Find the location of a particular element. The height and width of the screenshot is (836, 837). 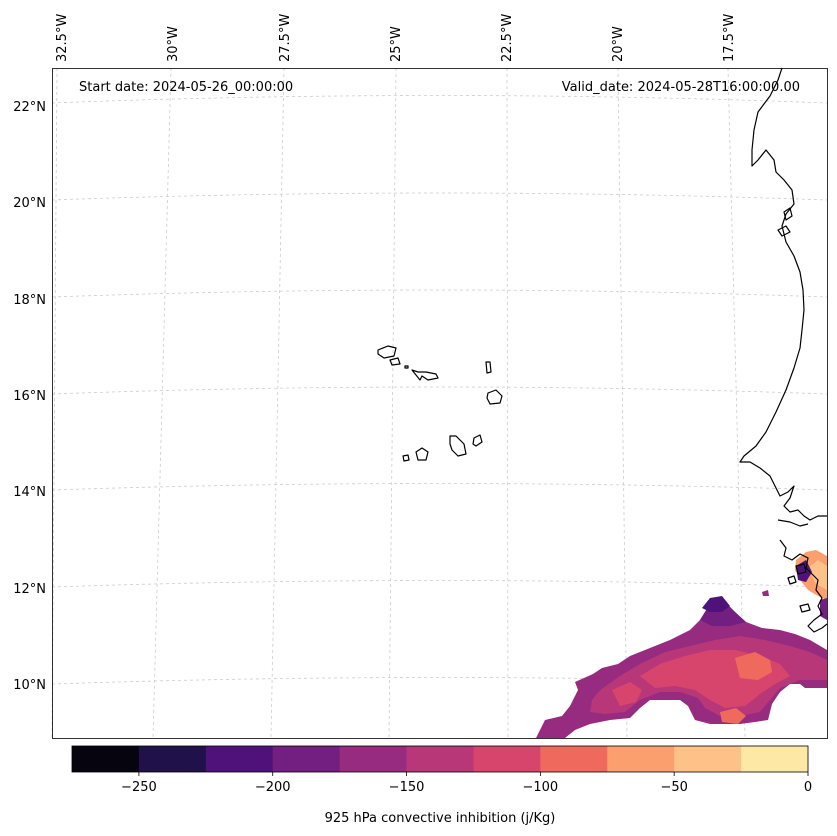

west-africa-coastline is located at coordinates (783, 294).